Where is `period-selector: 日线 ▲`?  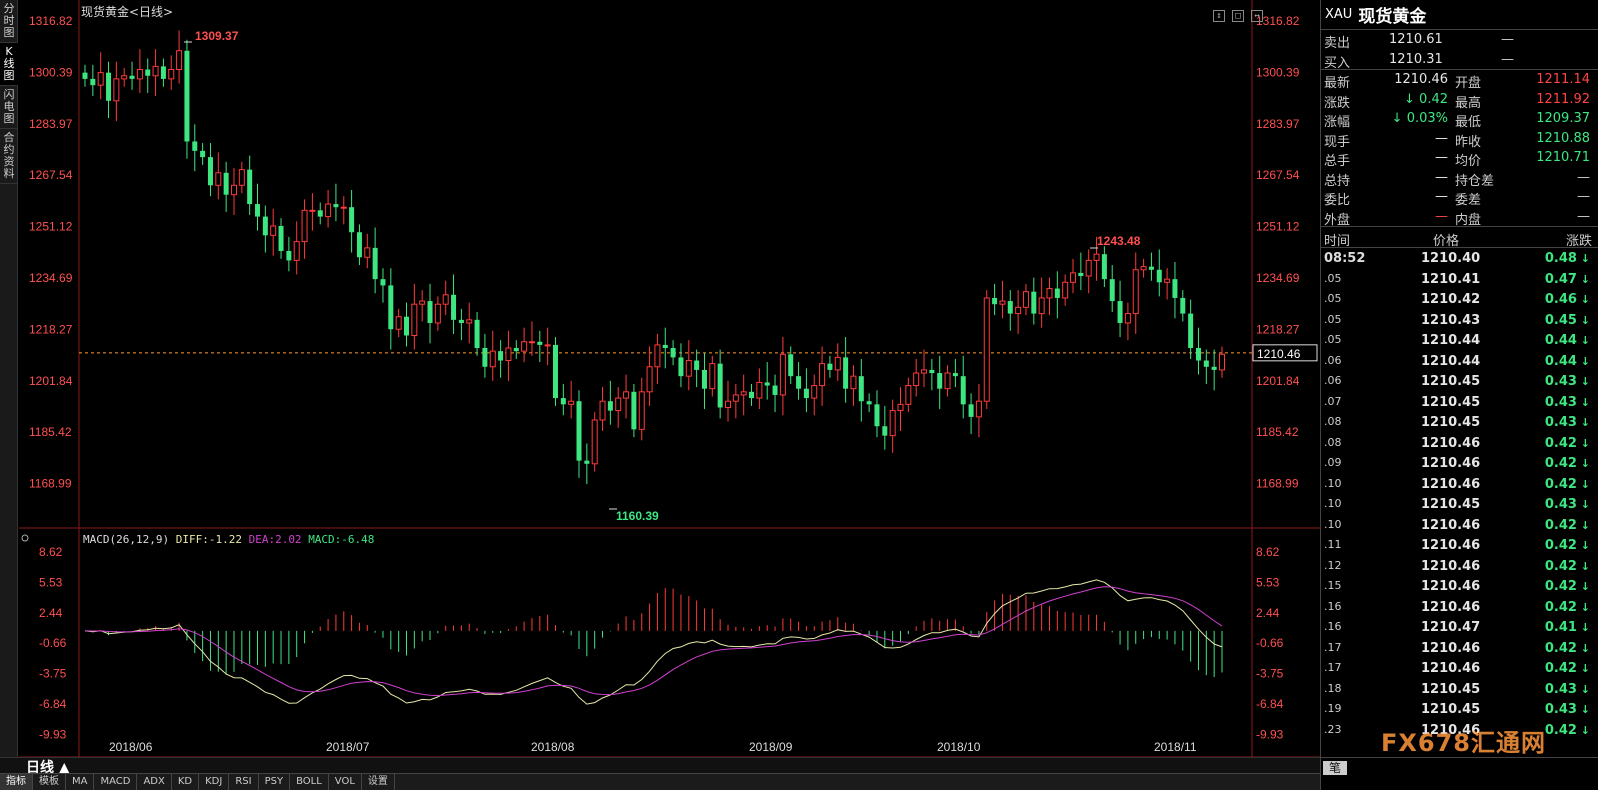
period-selector: 日线 ▲ is located at coordinates (48, 768).